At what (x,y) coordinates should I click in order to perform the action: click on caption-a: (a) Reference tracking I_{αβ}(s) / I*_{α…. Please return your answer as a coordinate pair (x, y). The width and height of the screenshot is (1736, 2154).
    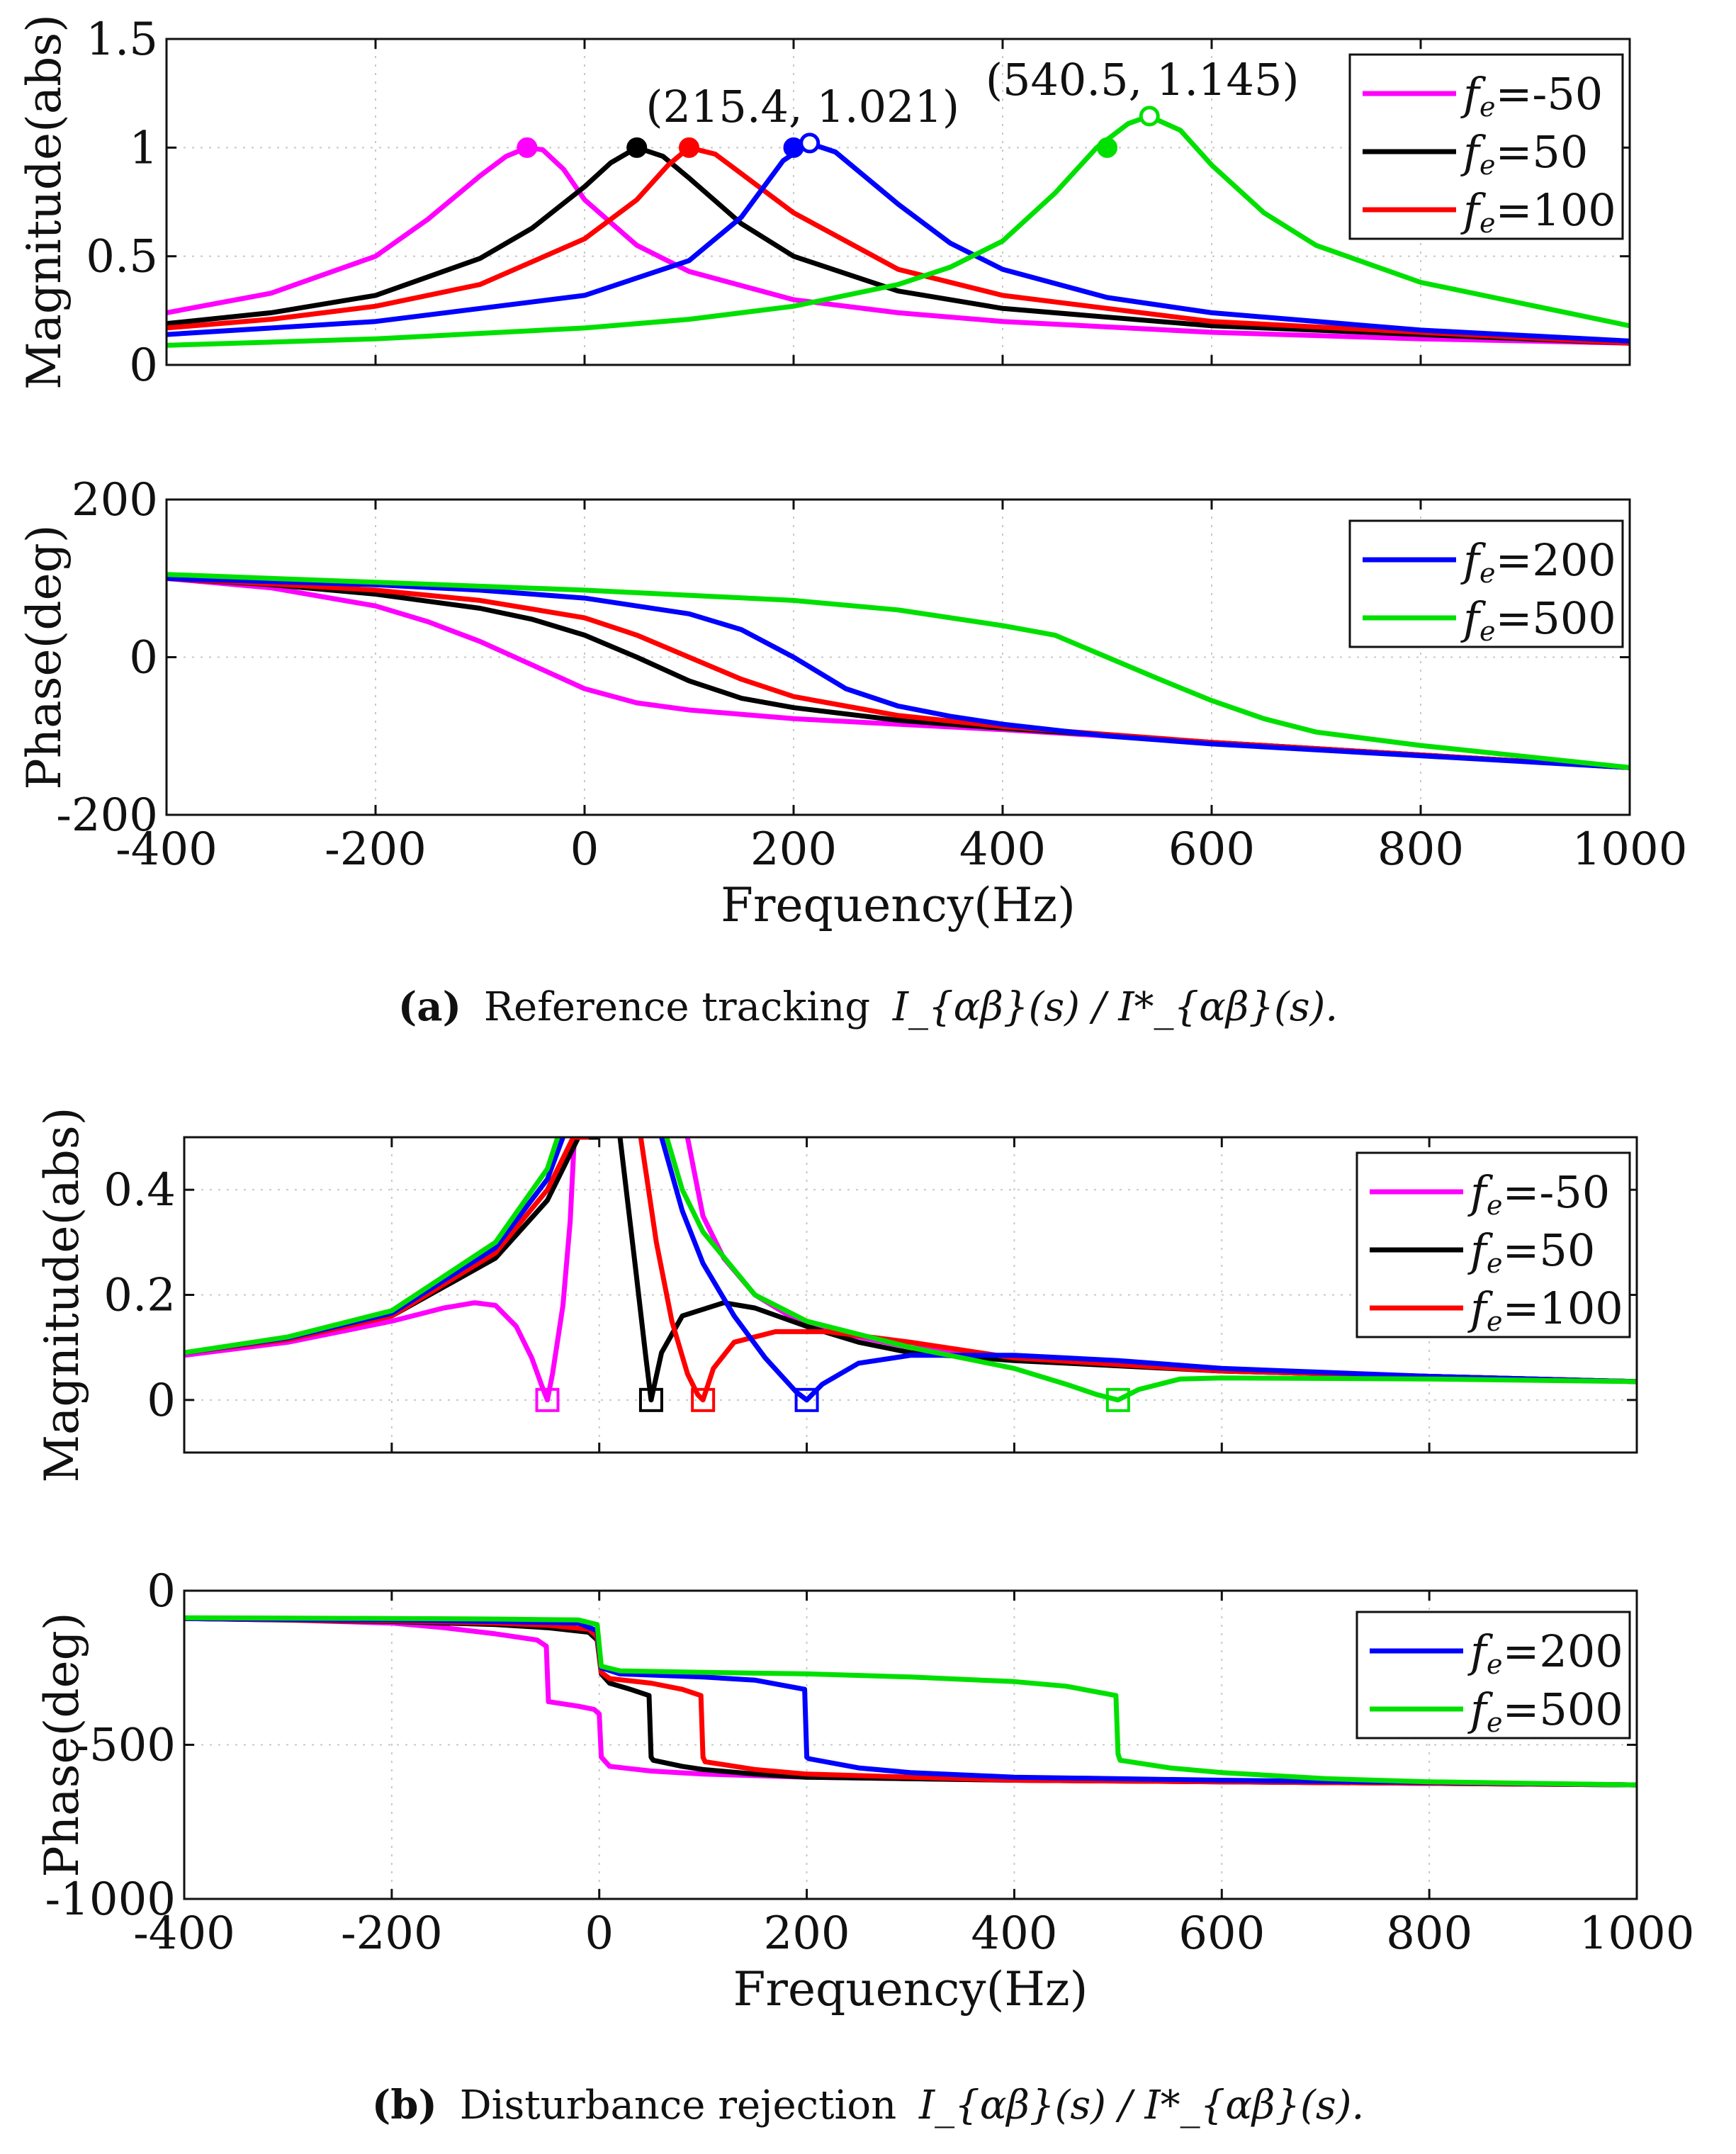
    Looking at the image, I should click on (868, 1006).